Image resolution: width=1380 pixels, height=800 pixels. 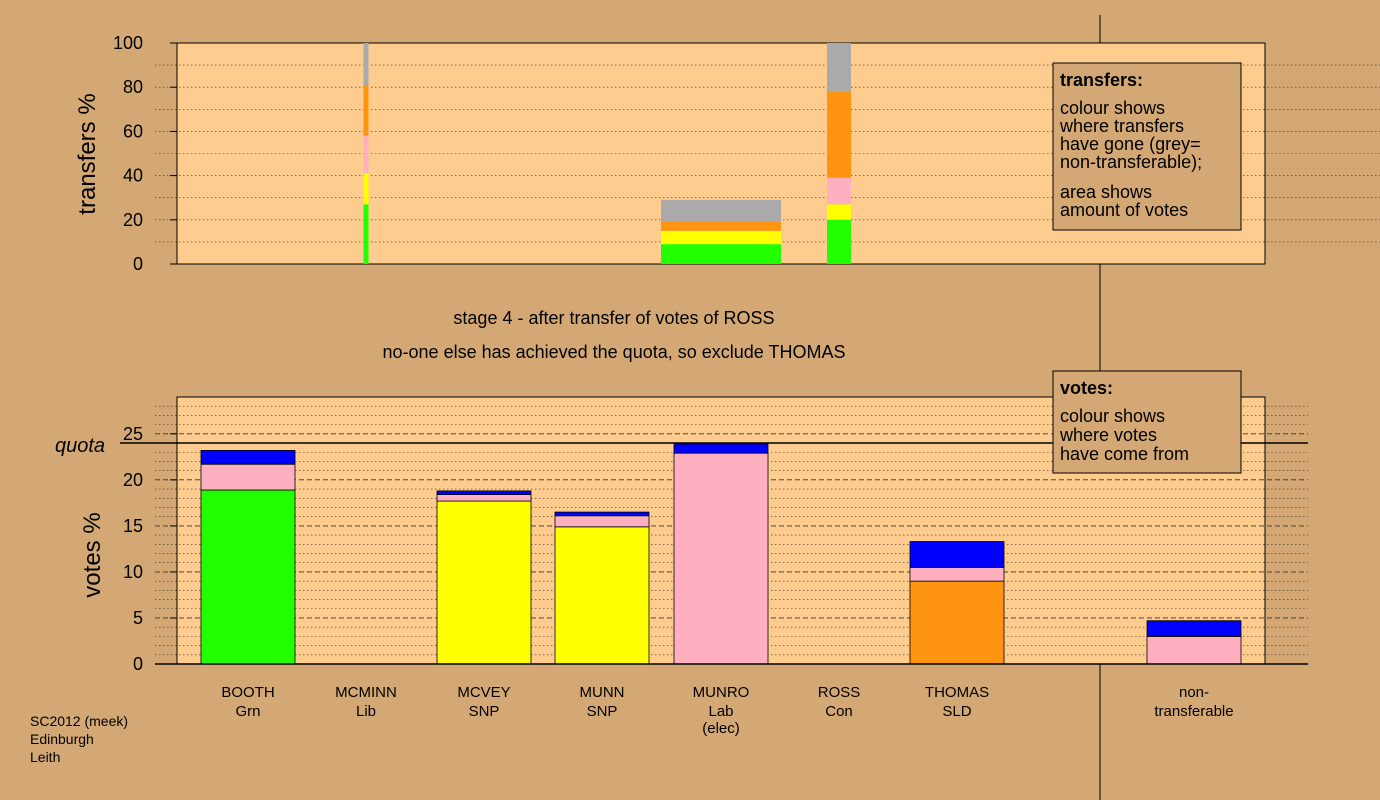 I want to click on transfer-segment-munro-green, so click(x=721, y=254).